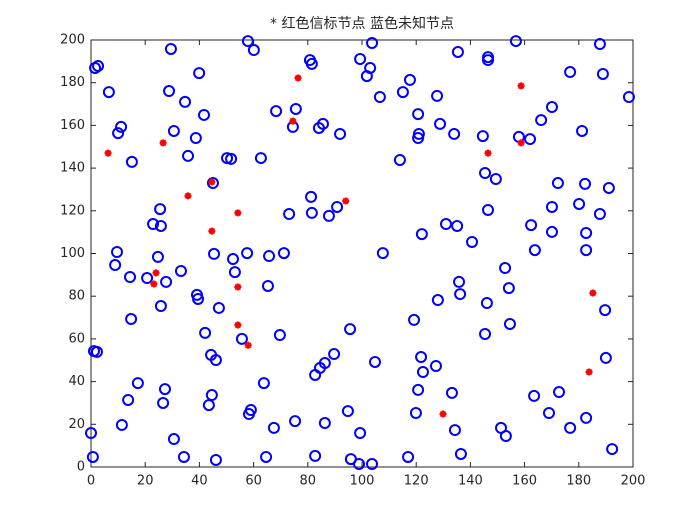 The height and width of the screenshot is (529, 700). Describe the element at coordinates (81, 467) in the screenshot. I see `y-tick-label: 0` at that location.